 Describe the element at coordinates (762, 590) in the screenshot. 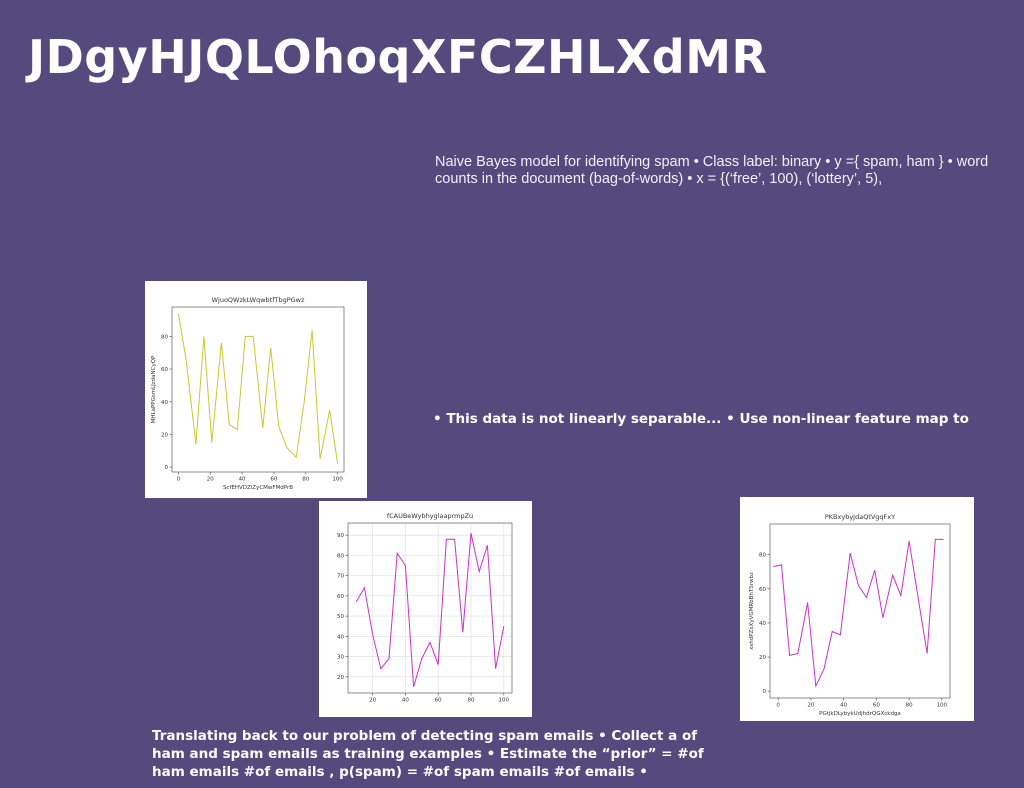

I see `chart3-ytick-label: 60` at that location.